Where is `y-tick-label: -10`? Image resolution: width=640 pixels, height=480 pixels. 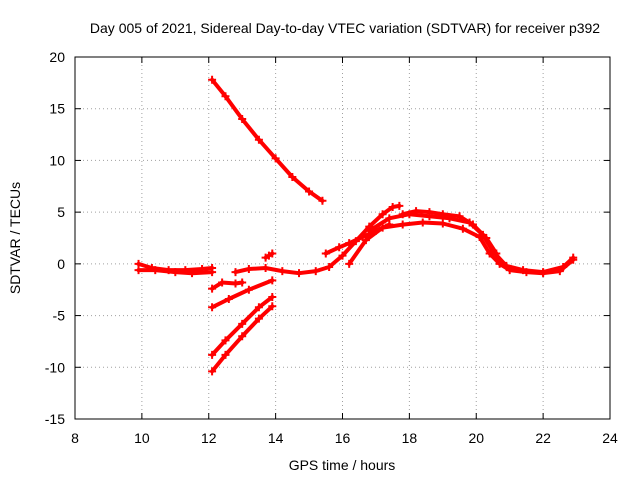 y-tick-label: -10 is located at coordinates (55, 367).